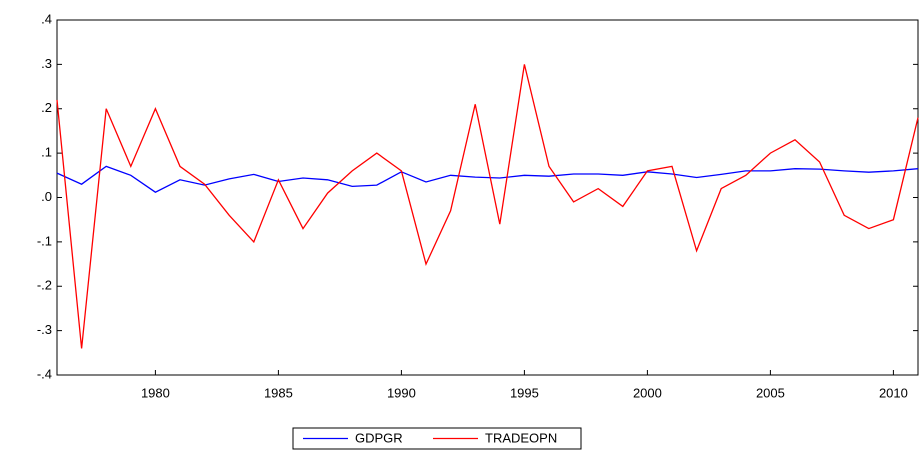  Describe the element at coordinates (44, 240) in the screenshot. I see `y-tick-label: -.1` at that location.